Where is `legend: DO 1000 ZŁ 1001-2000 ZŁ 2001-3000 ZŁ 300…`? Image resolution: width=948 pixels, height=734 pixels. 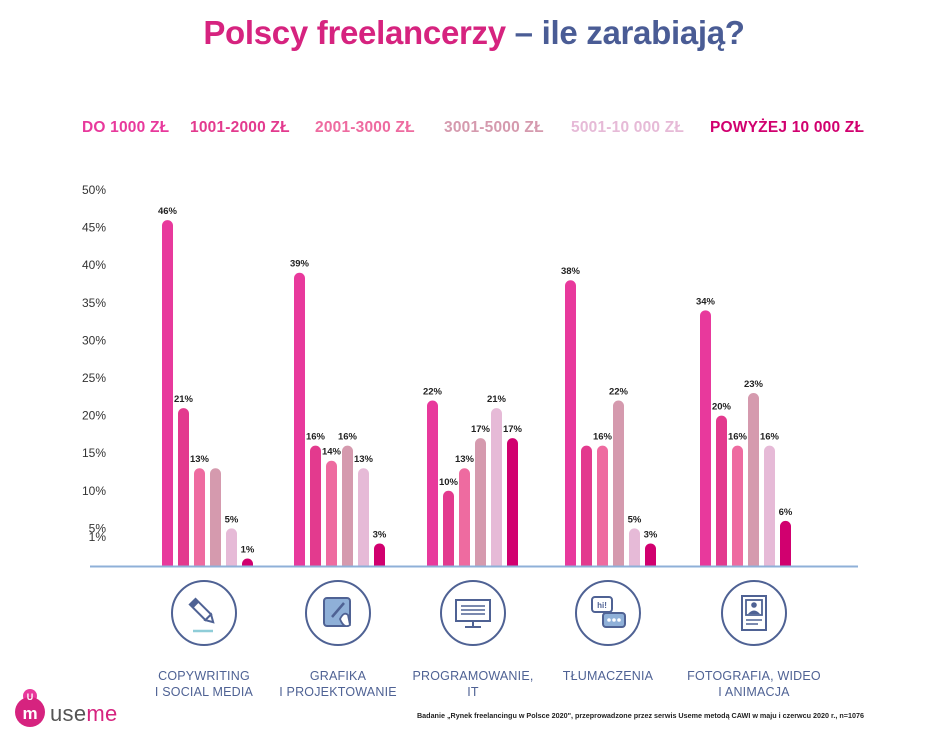 legend: DO 1000 ZŁ 1001-2000 ZŁ 2001-3000 ZŁ 300… is located at coordinates (474, 131).